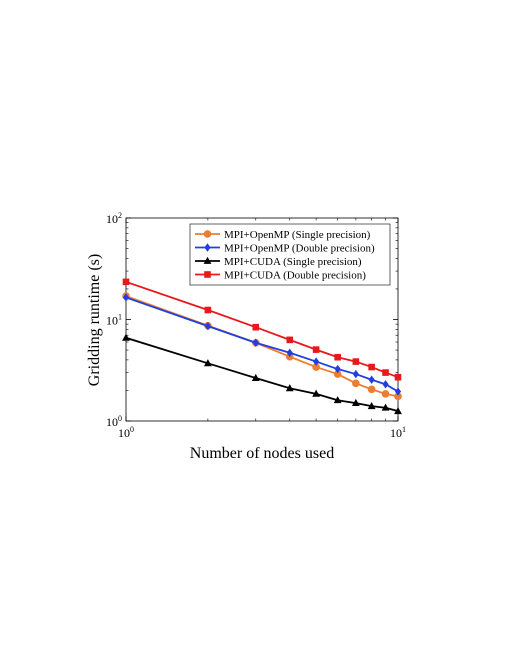  What do you see at coordinates (114, 218) in the screenshot?
I see `y-tick-label: 10²` at bounding box center [114, 218].